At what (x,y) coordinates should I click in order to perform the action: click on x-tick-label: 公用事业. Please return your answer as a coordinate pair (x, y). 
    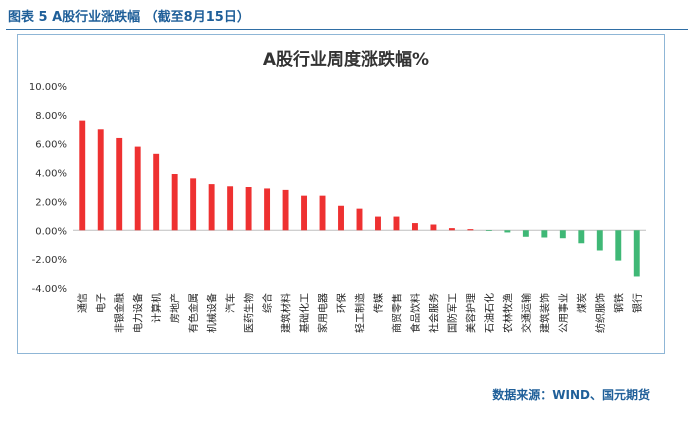
    Looking at the image, I should click on (563, 313).